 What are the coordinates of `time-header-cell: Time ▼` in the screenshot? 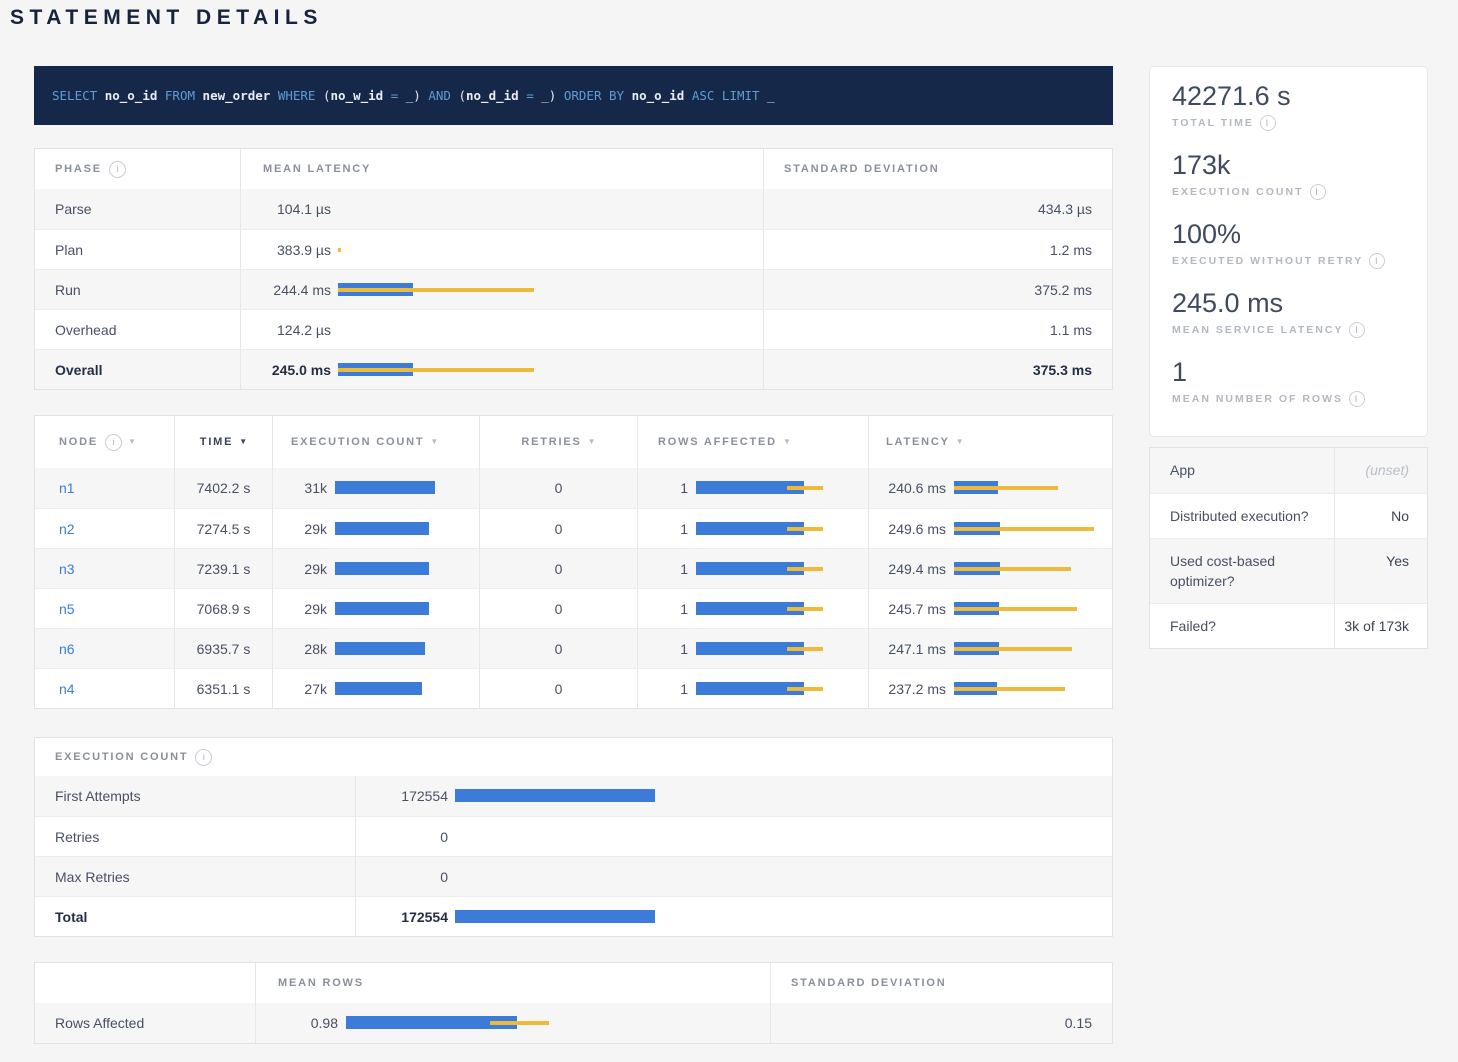 It's located at (224, 442).